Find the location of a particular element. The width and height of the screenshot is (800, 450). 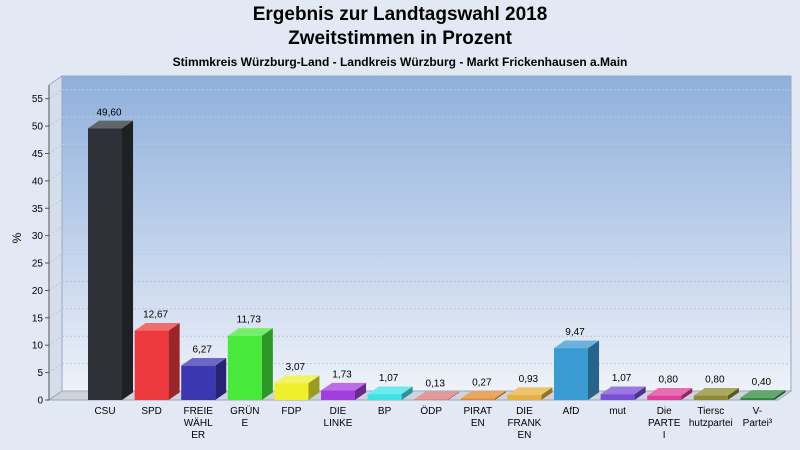

bar-value-label: 11,73 is located at coordinates (249, 320).